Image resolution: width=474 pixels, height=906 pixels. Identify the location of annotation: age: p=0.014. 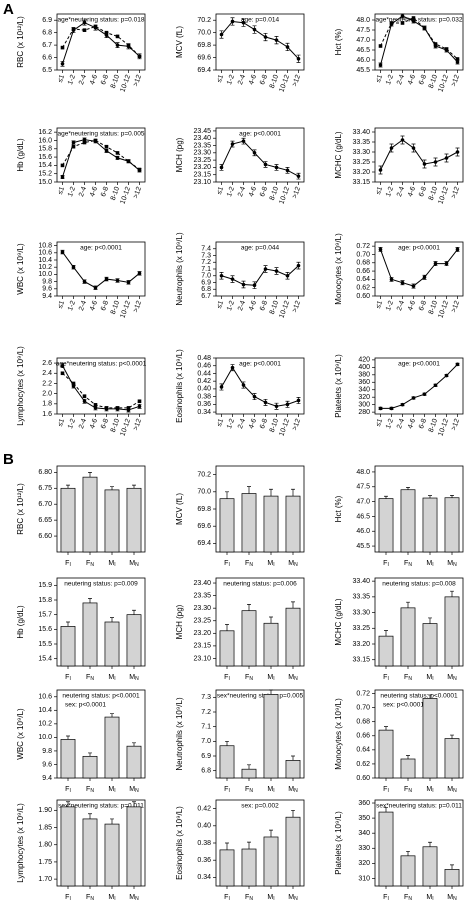
(260, 20).